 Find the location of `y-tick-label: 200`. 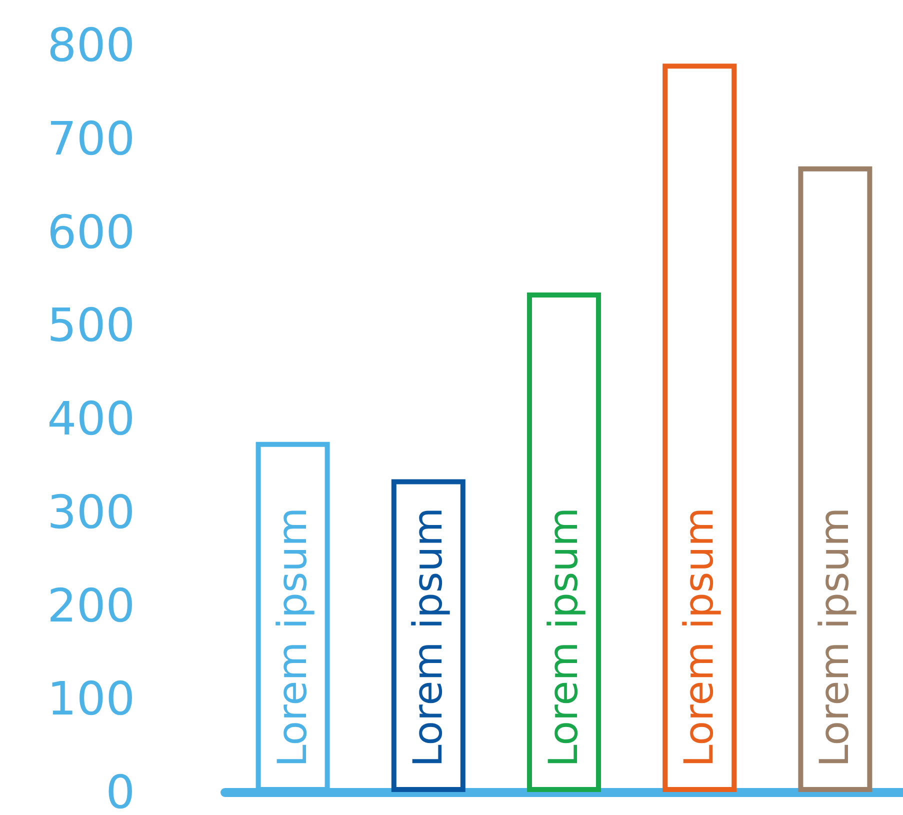

y-tick-label: 200 is located at coordinates (91, 605).